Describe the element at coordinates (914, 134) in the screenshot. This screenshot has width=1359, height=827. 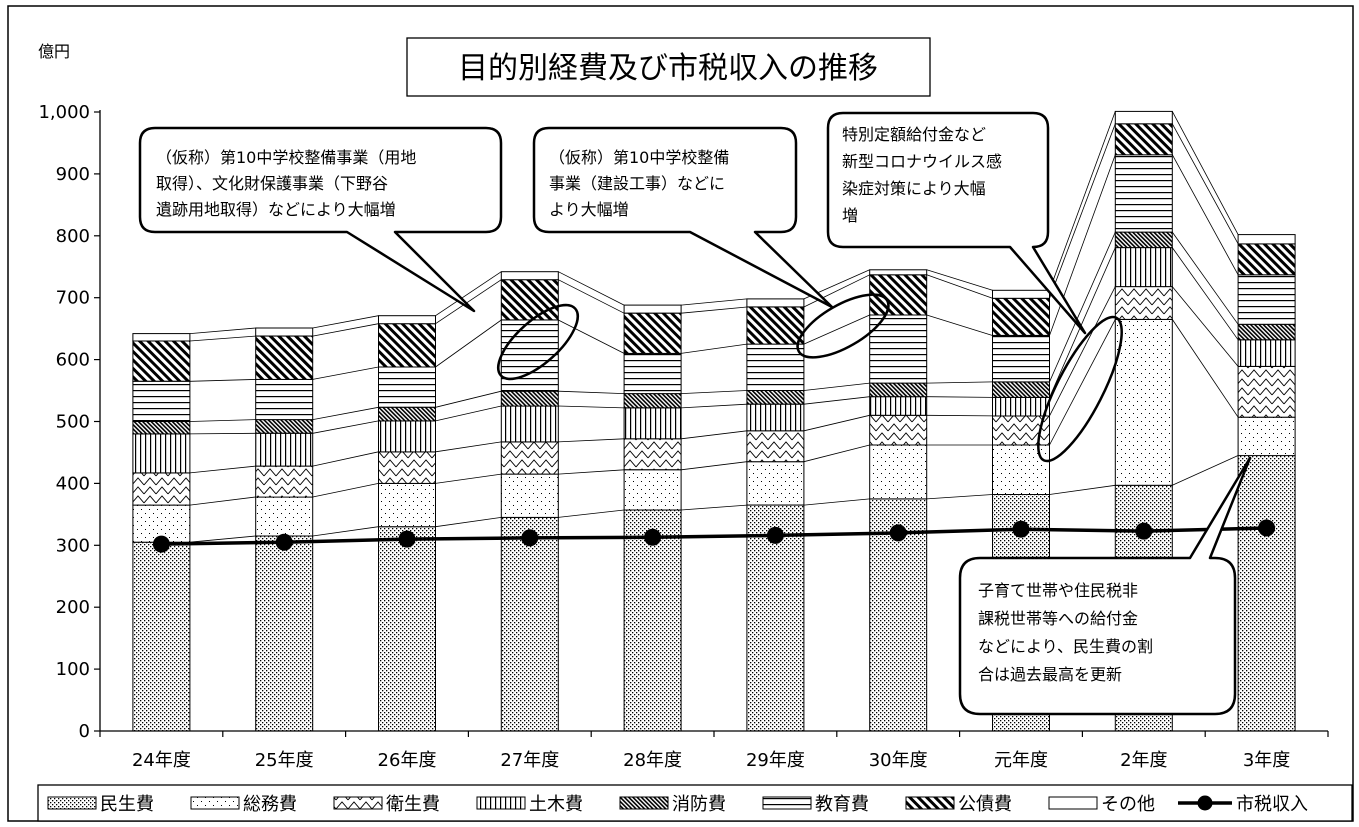
I see `callout-3-line-1: 特別定額給付金など` at that location.